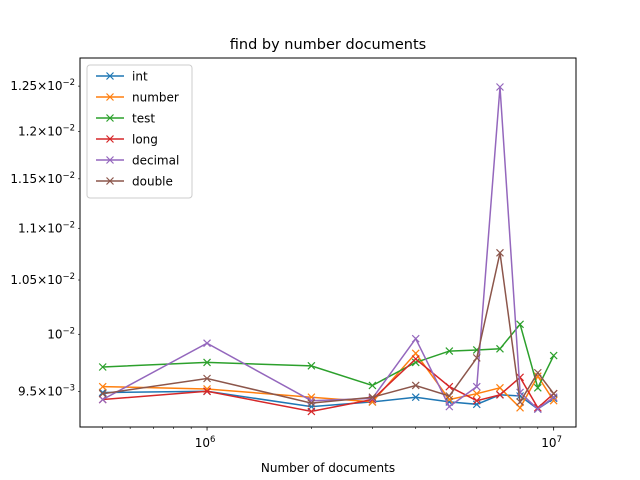 The width and height of the screenshot is (640, 480). Describe the element at coordinates (122, 77) in the screenshot. I see `legend-entry: int` at that location.